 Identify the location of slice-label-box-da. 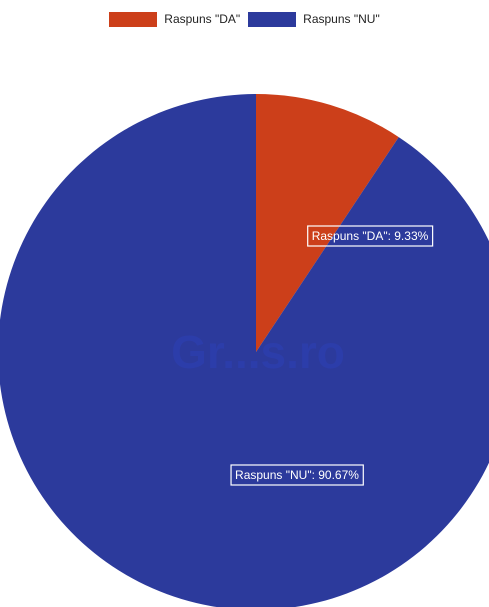
(370, 236).